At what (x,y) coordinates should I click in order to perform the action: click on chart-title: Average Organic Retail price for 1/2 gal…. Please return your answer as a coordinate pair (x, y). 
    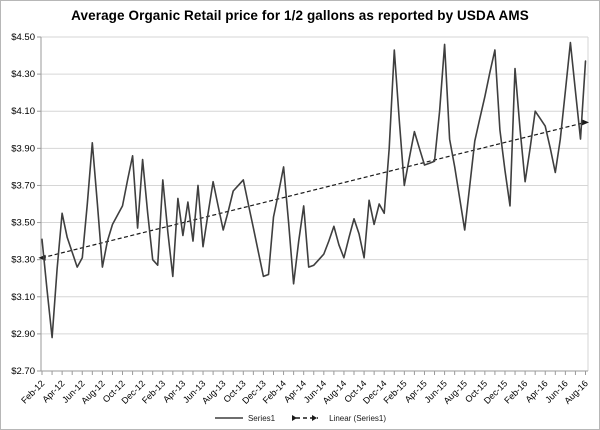
    Looking at the image, I should click on (300, 15).